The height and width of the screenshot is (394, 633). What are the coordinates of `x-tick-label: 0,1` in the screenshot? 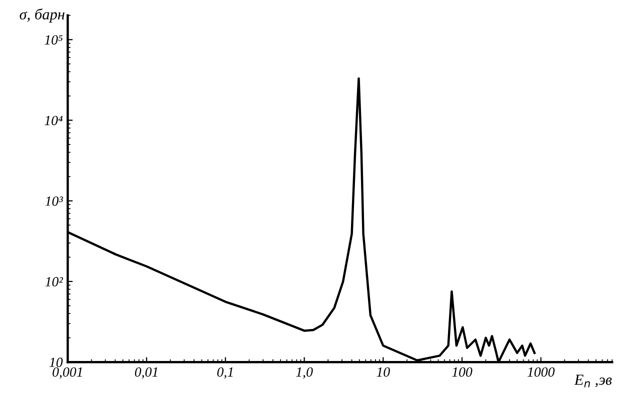 It's located at (225, 373).